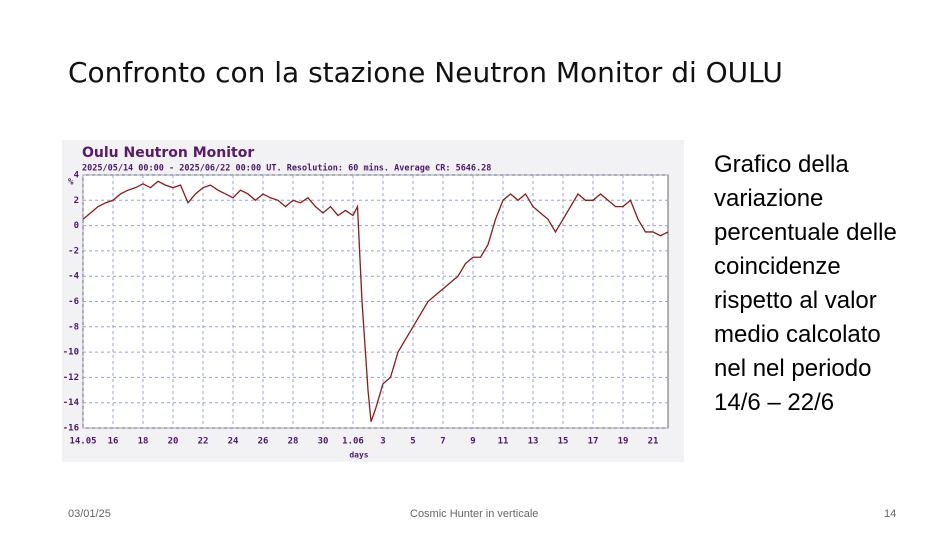  Describe the element at coordinates (233, 442) in the screenshot. I see `x-tick-label: 24` at that location.